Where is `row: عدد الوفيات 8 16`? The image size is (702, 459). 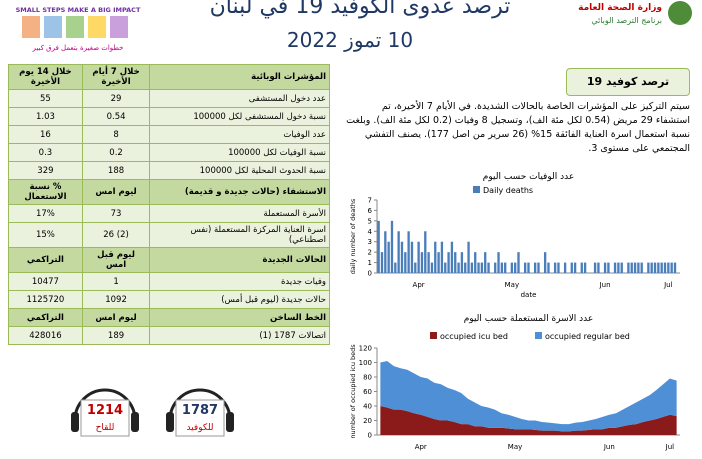 row: عدد الوفيات 8 16 is located at coordinates (169, 134).